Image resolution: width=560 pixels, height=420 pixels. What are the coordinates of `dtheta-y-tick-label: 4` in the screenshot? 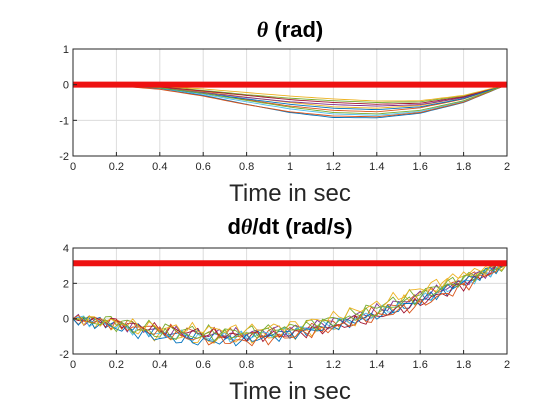 It's located at (66, 249).